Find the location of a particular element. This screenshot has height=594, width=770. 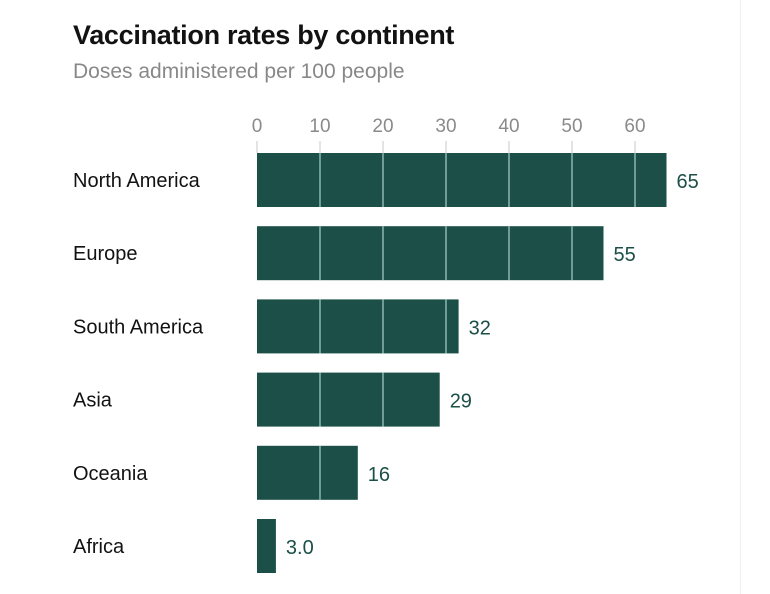

category-label: North America is located at coordinates (137, 181).